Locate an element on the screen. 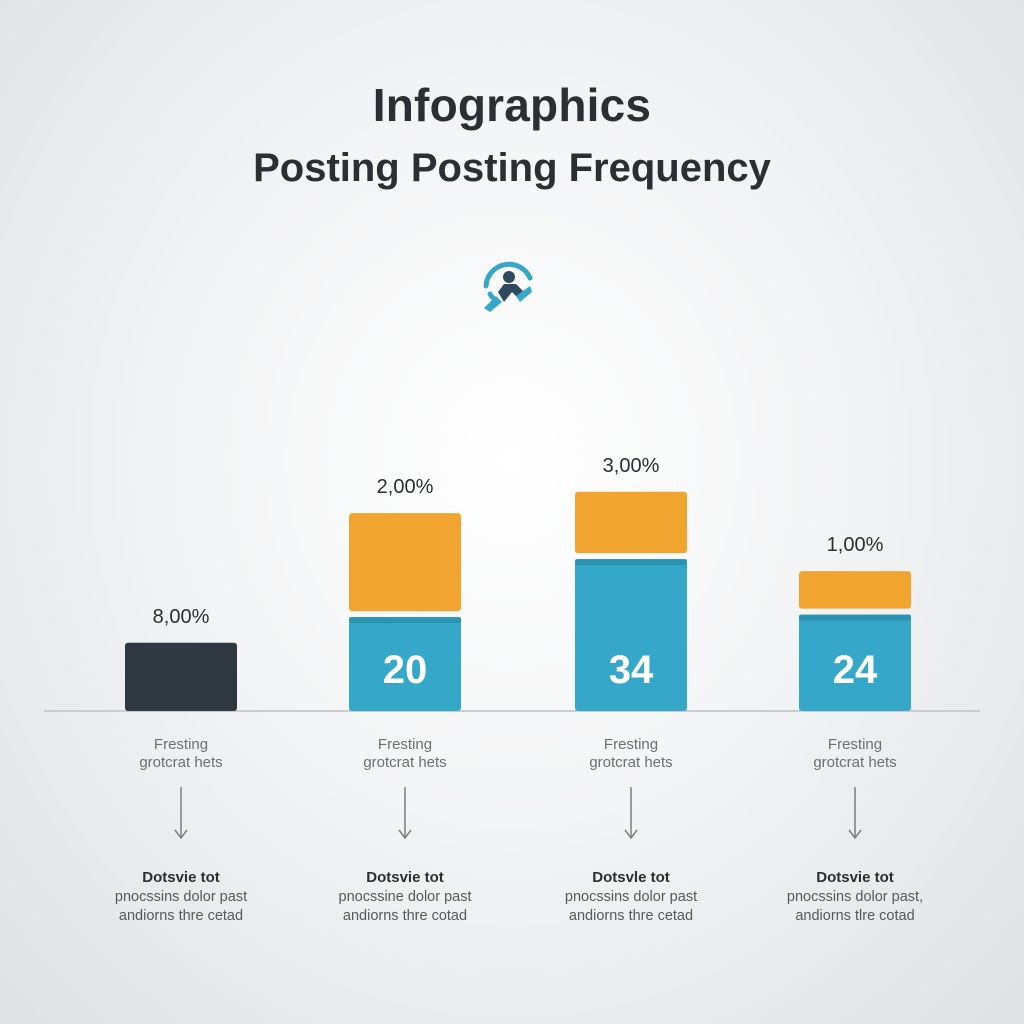  description-line-1: pnocssine dolor past is located at coordinates (405, 897).